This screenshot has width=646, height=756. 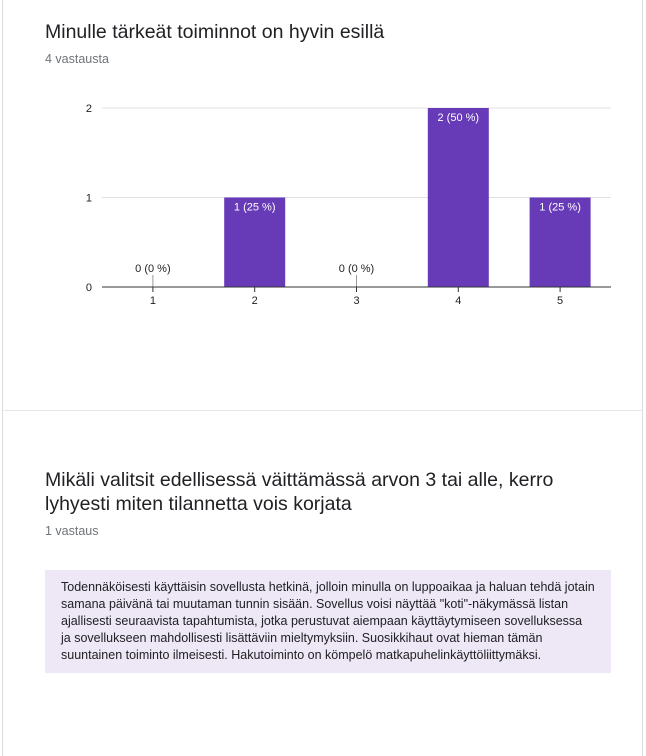 What do you see at coordinates (255, 301) in the screenshot?
I see `x-tick-label: 2` at bounding box center [255, 301].